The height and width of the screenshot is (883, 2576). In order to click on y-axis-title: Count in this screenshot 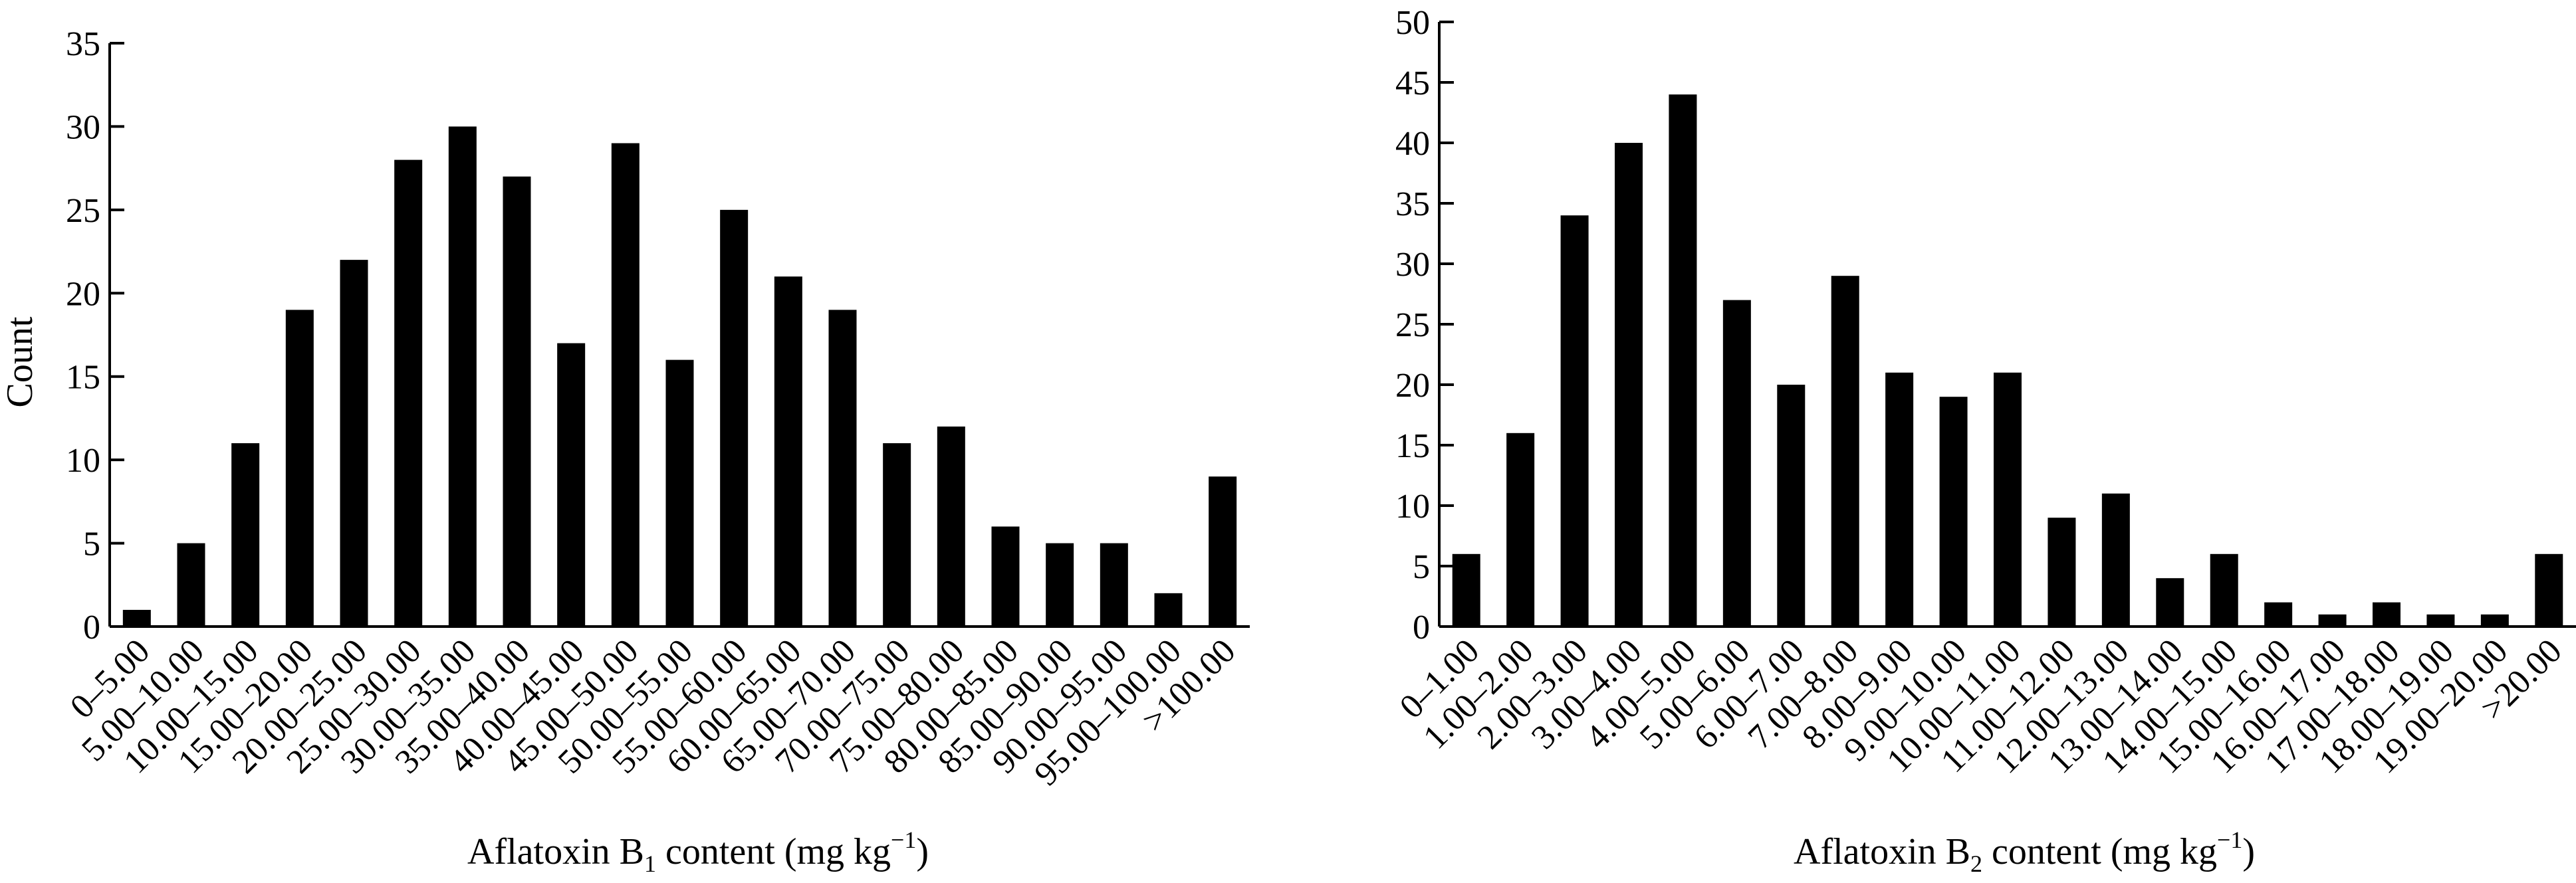, I will do `click(20, 361)`.